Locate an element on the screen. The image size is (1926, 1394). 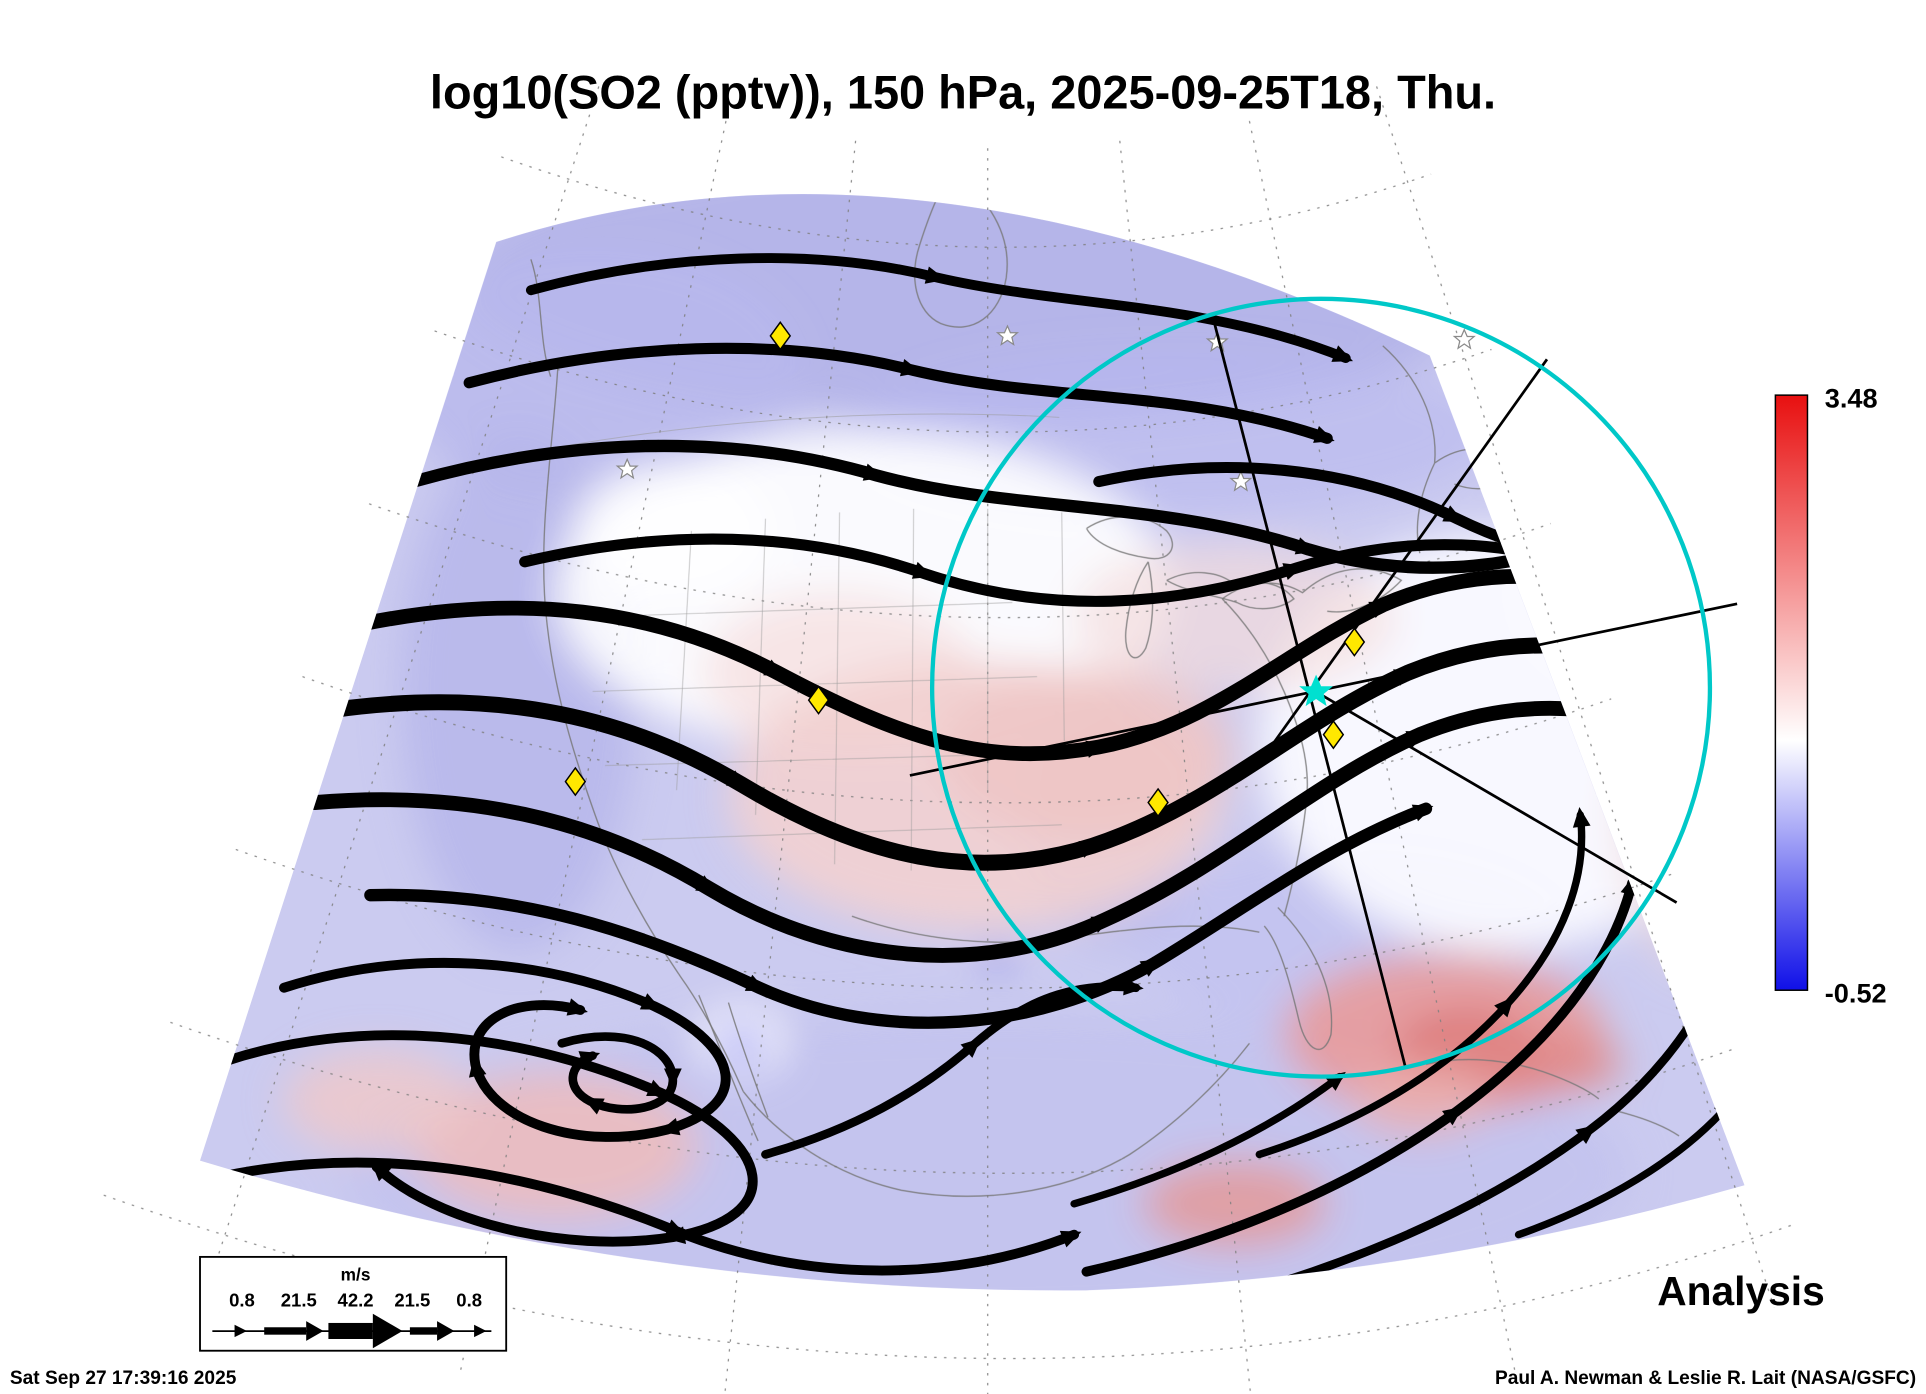
colorbar-gradient is located at coordinates (1791, 692).